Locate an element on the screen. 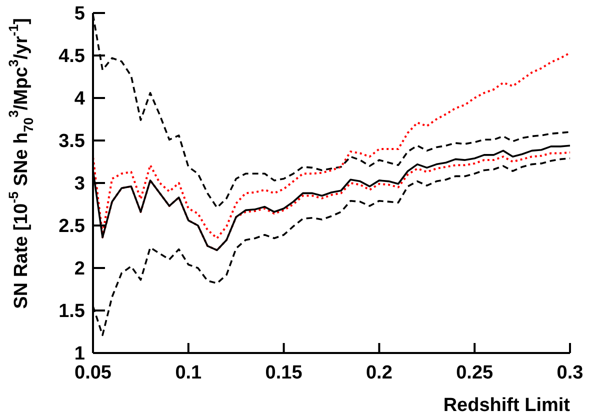 This screenshot has height=417, width=605. x-tick-label: 0.1 is located at coordinates (188, 373).